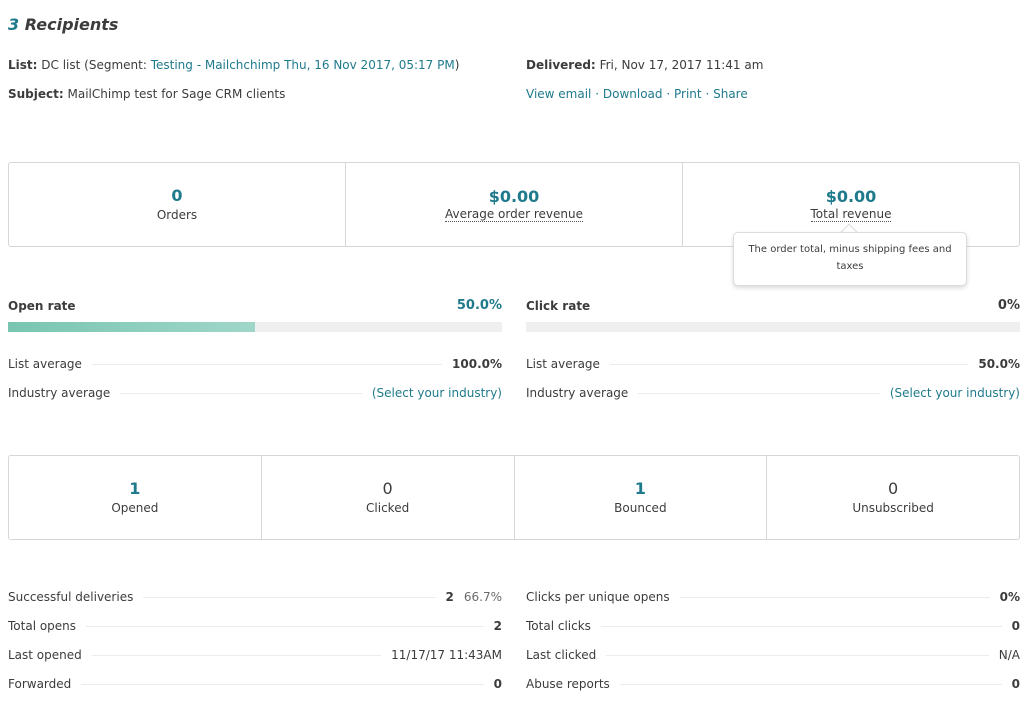 The height and width of the screenshot is (701, 1024). Describe the element at coordinates (851, 196) in the screenshot. I see `total-revenue-value: $0.00` at that location.